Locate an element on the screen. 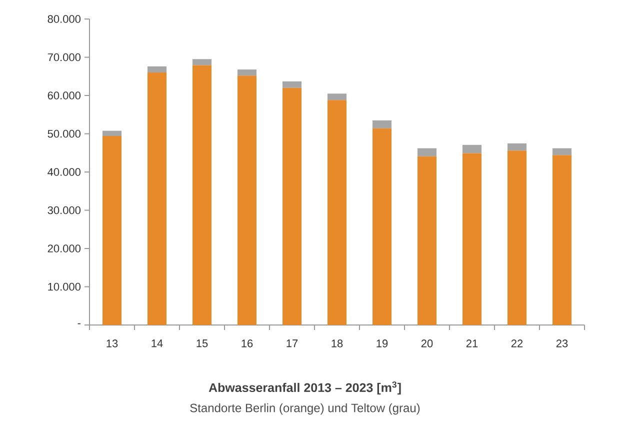 This screenshot has width=624, height=426. y-tick-label: 20.000 is located at coordinates (64, 248).